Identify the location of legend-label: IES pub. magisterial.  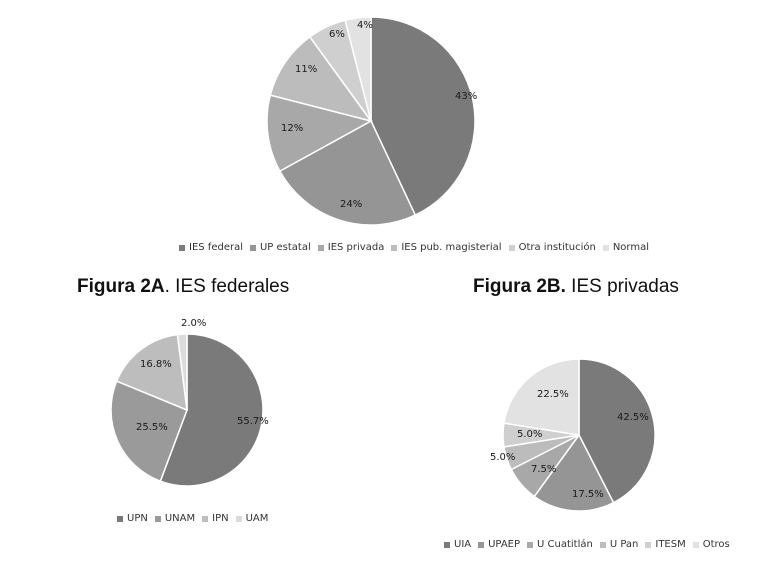
(451, 247).